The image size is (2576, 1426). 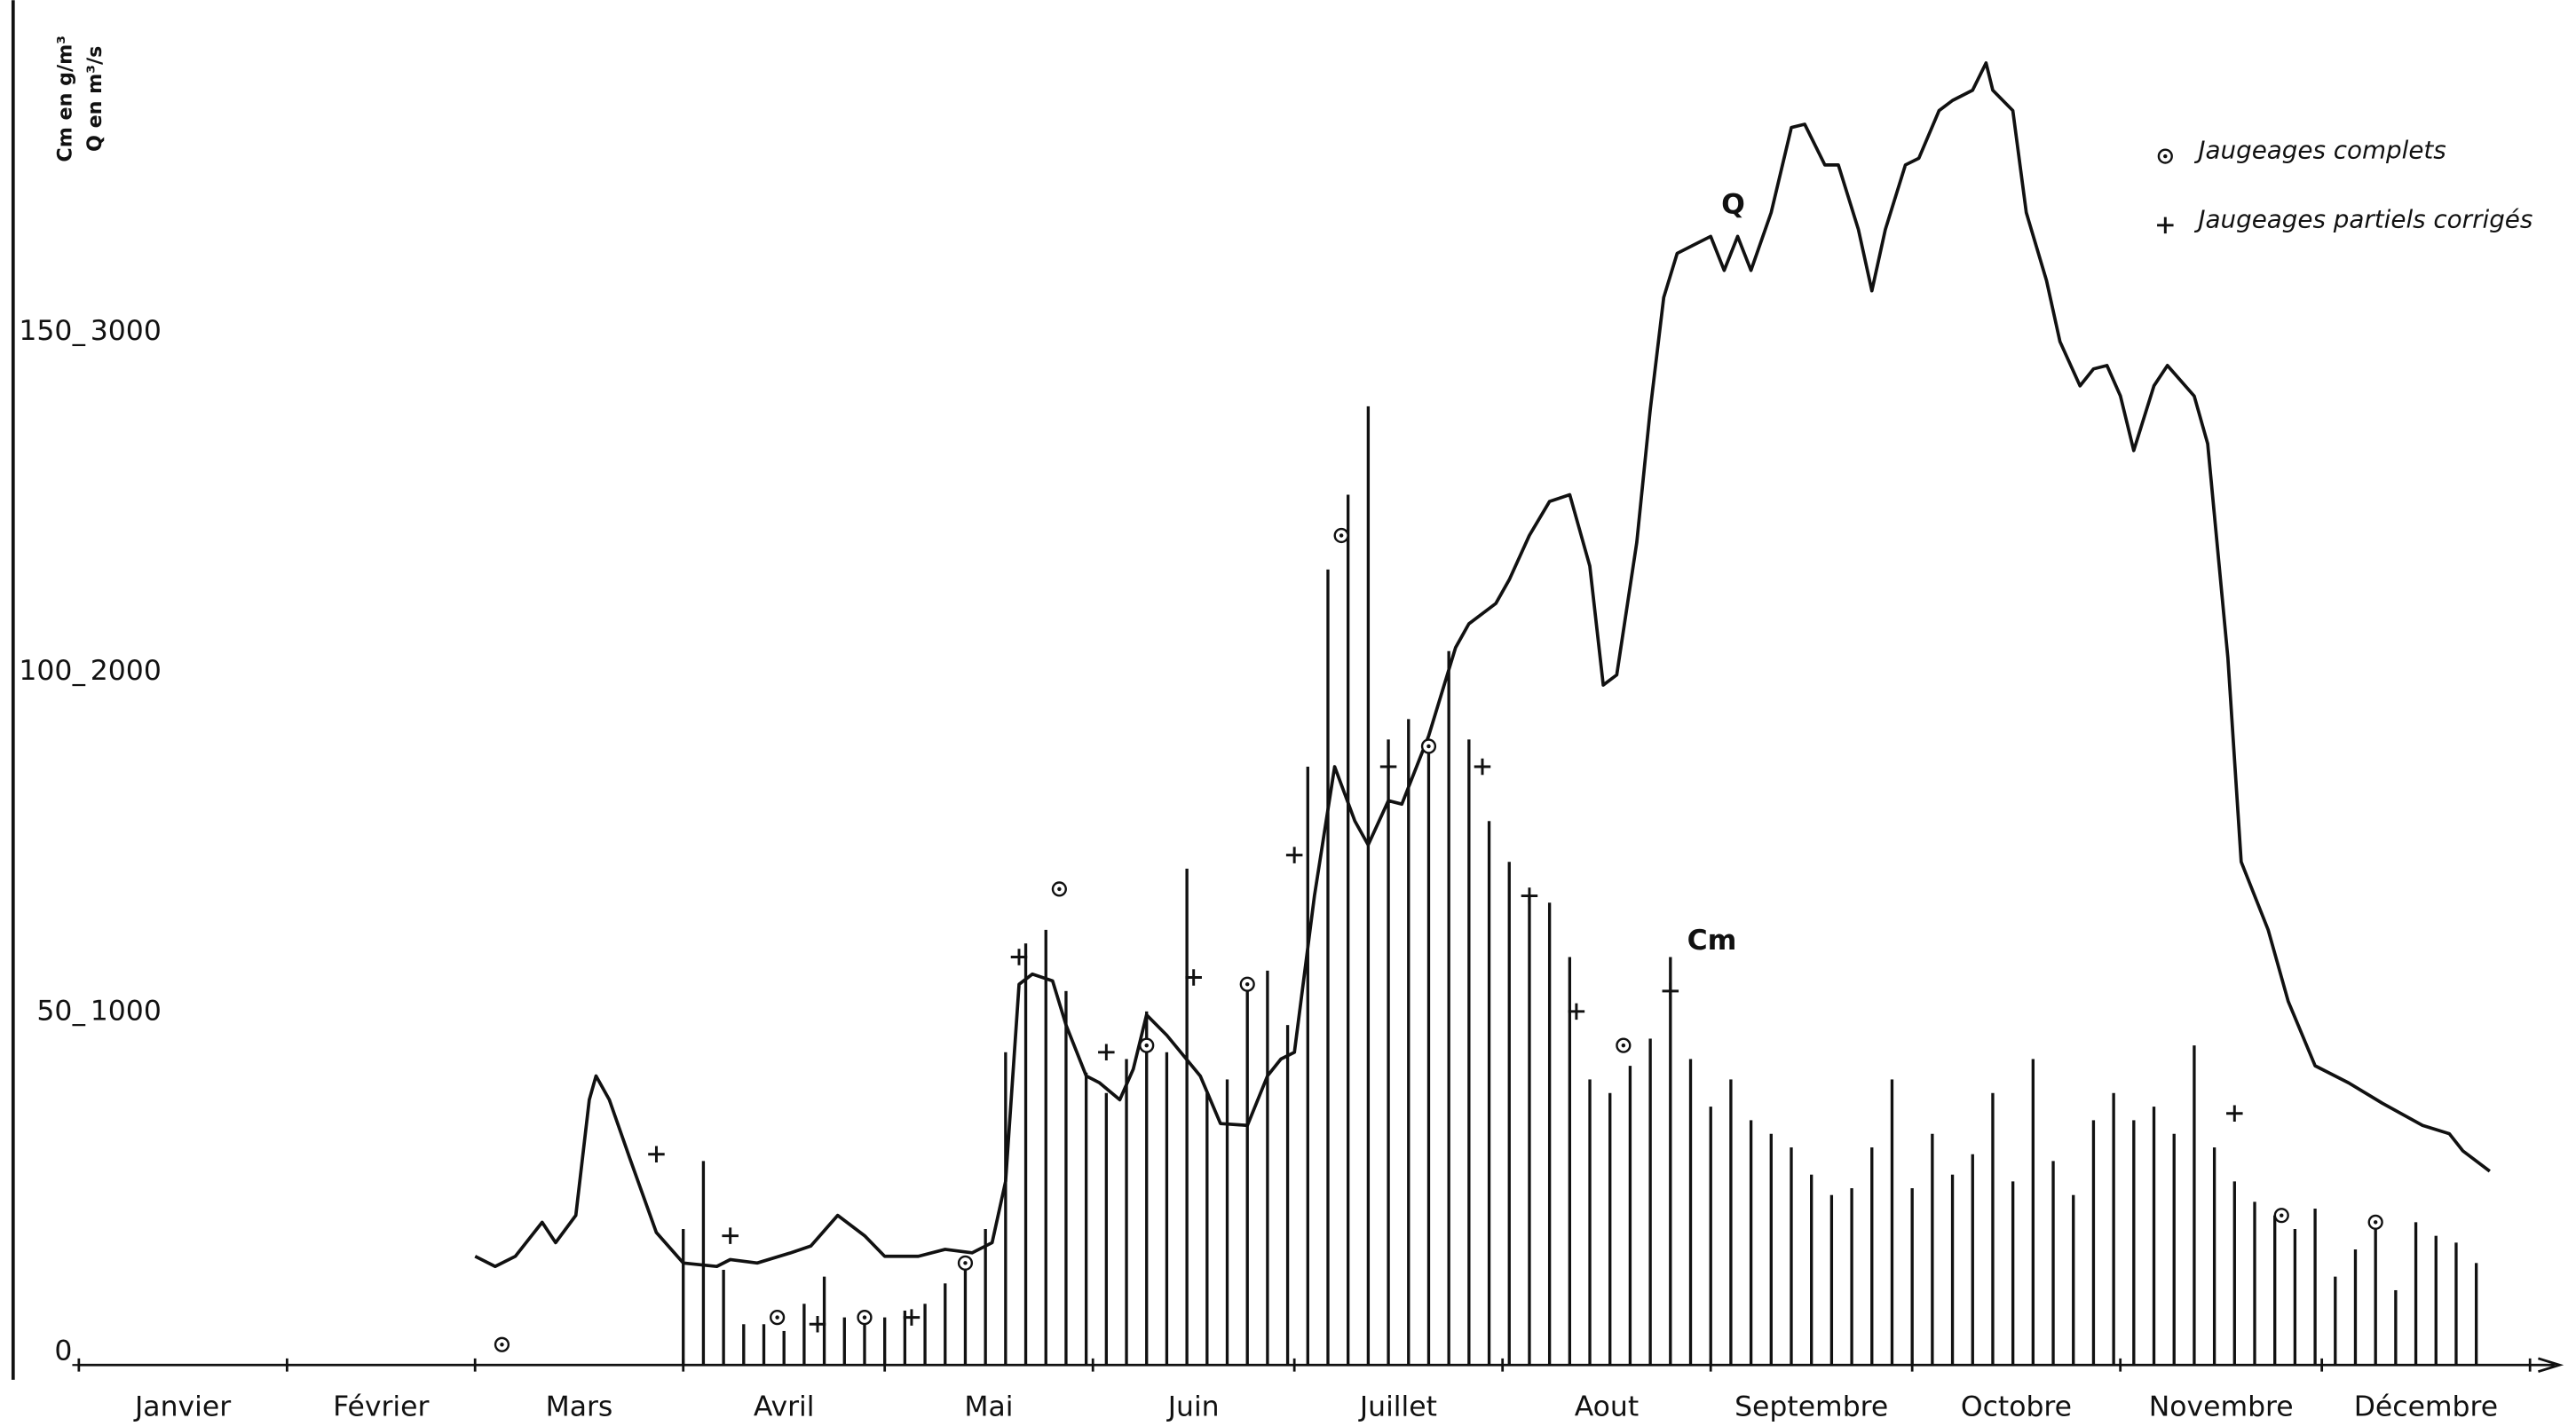 I want to click on legend-label: Jaugeages partiels corrigés, so click(x=2363, y=218).